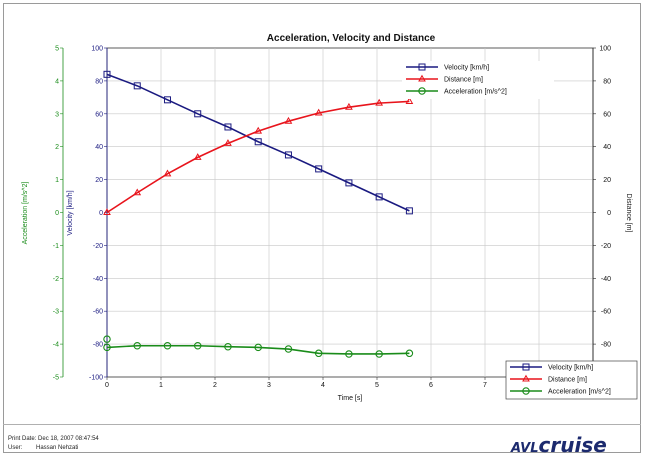  I want to click on velocity-axis-label: Velocity [km/h], so click(70, 212).